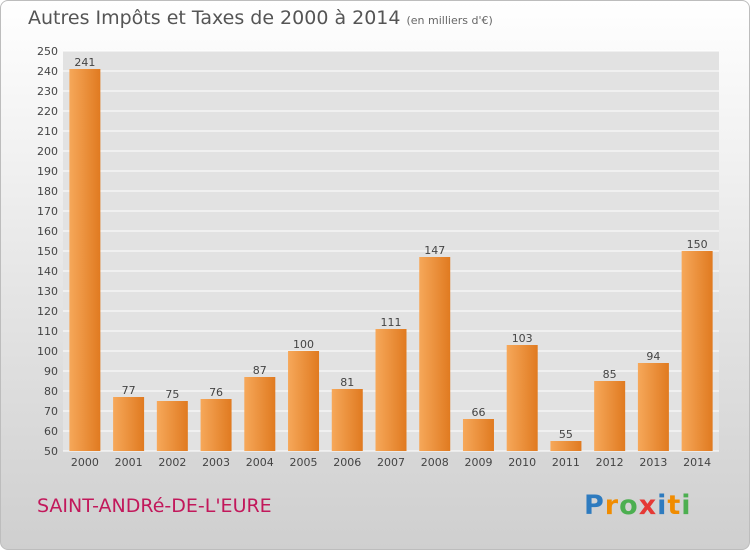 This screenshot has height=550, width=750. What do you see at coordinates (478, 412) in the screenshot?
I see `data-label: 66` at bounding box center [478, 412].